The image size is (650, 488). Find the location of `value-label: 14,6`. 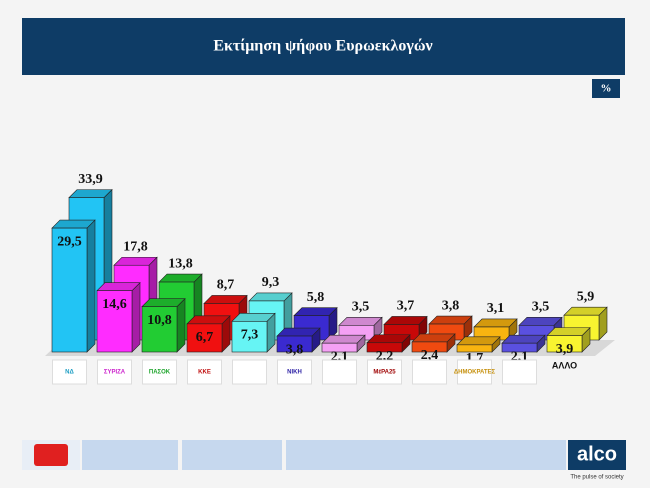

value-label: 14,6 is located at coordinates (114, 304).